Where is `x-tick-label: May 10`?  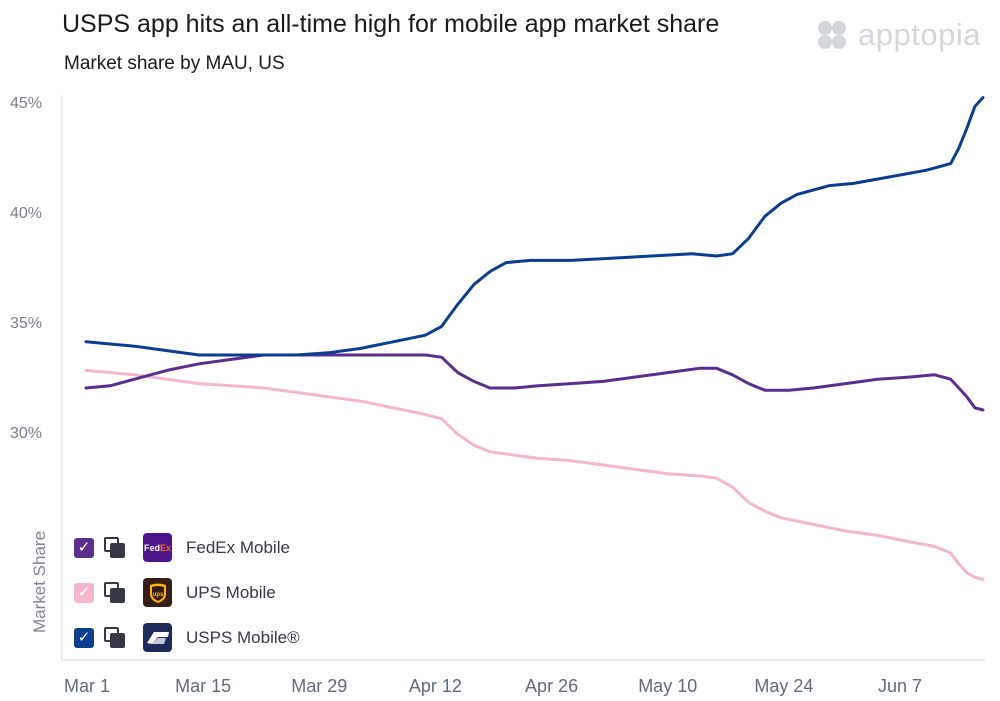
x-tick-label: May 10 is located at coordinates (667, 686).